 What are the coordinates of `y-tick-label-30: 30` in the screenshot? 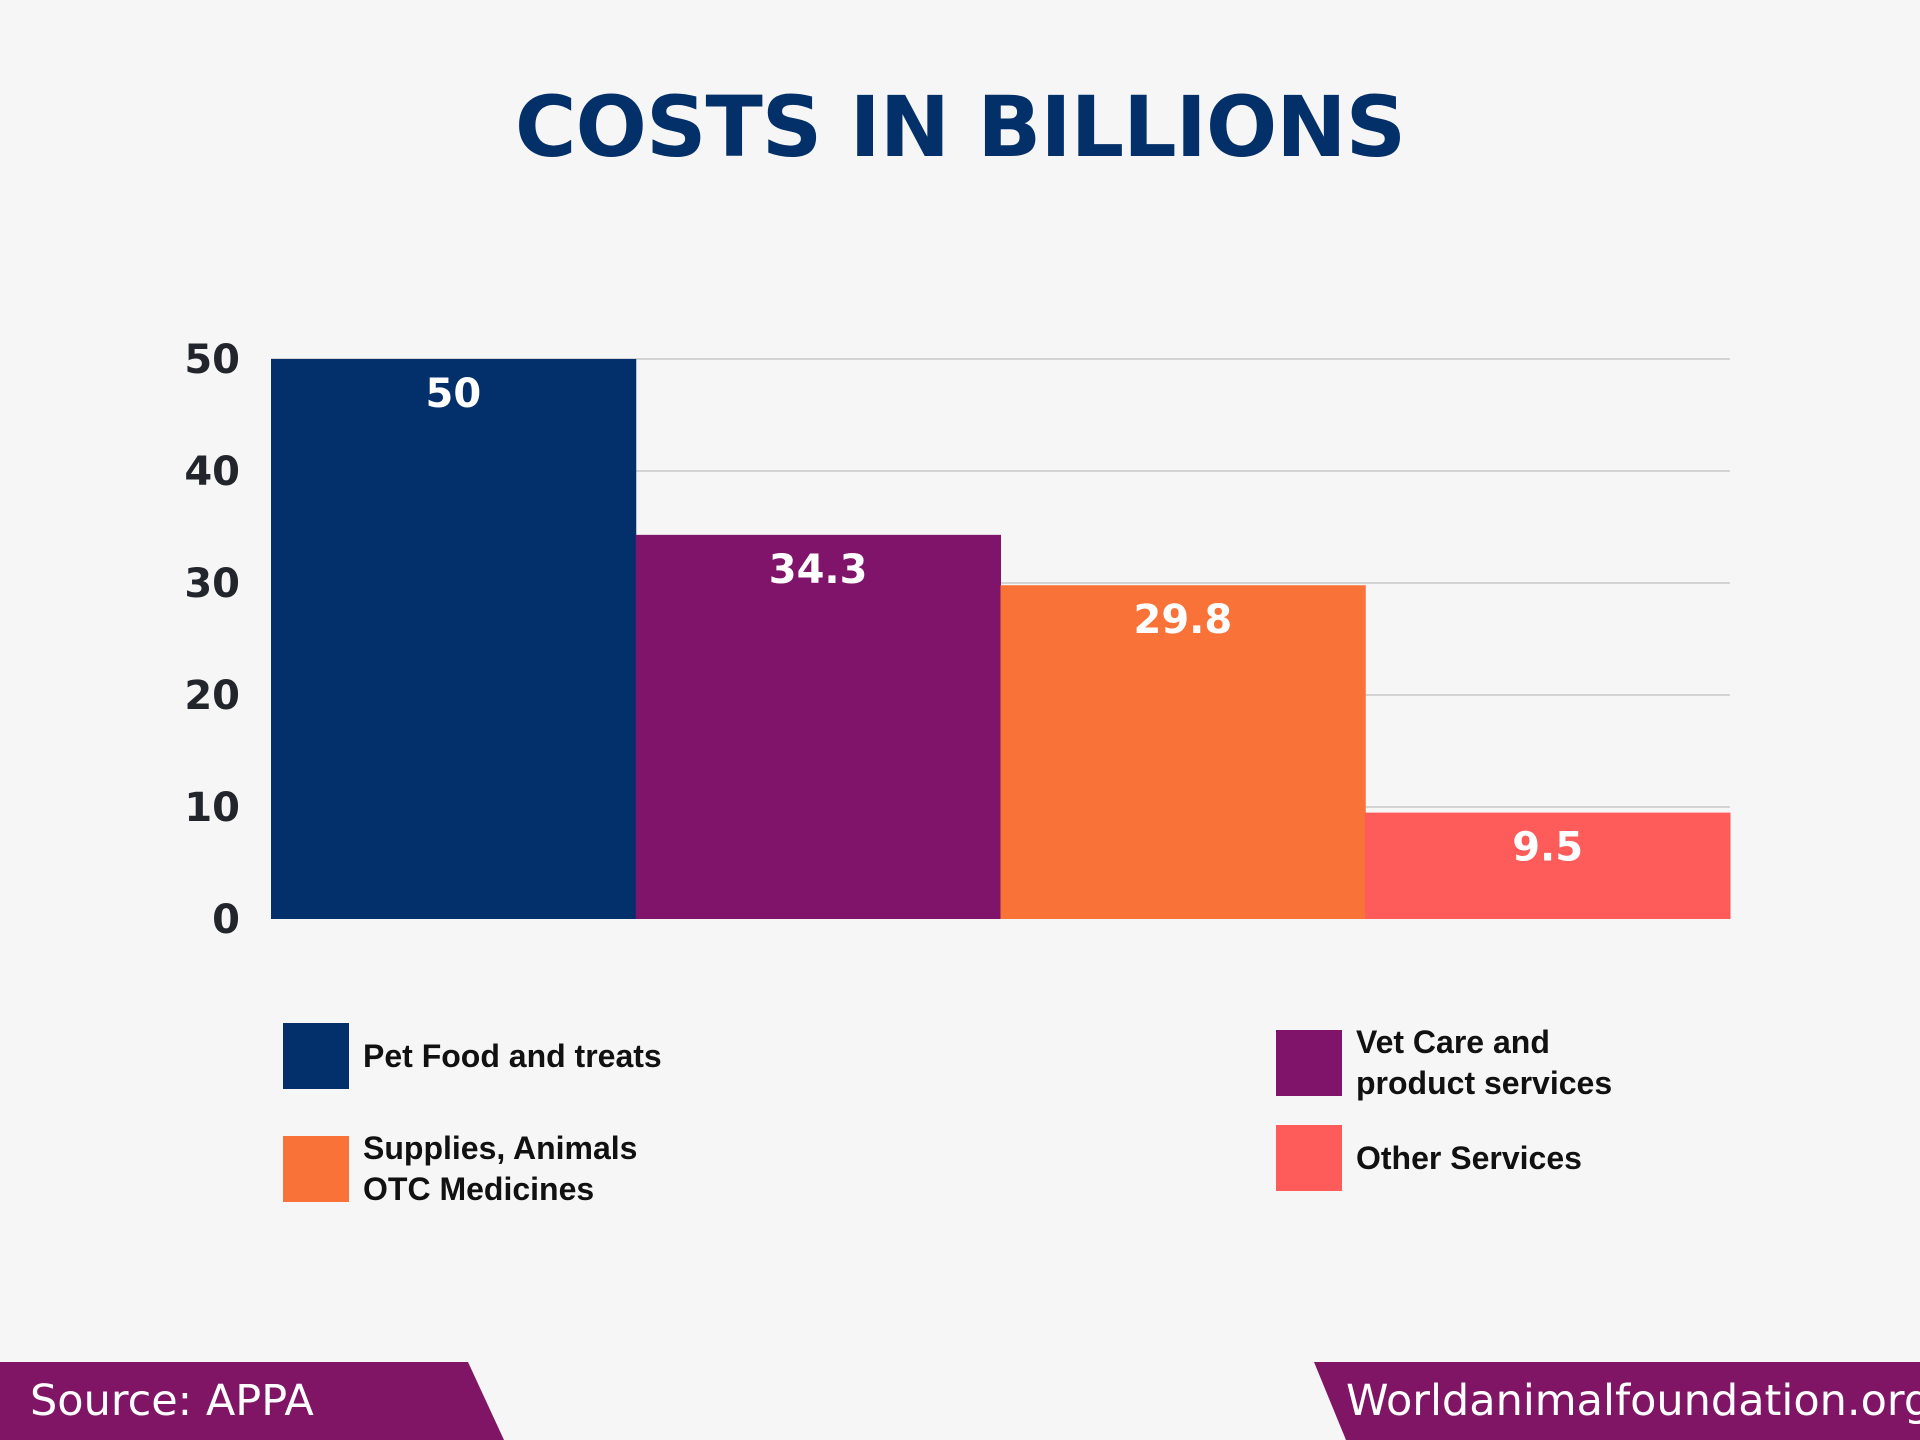 It's located at (212, 584).